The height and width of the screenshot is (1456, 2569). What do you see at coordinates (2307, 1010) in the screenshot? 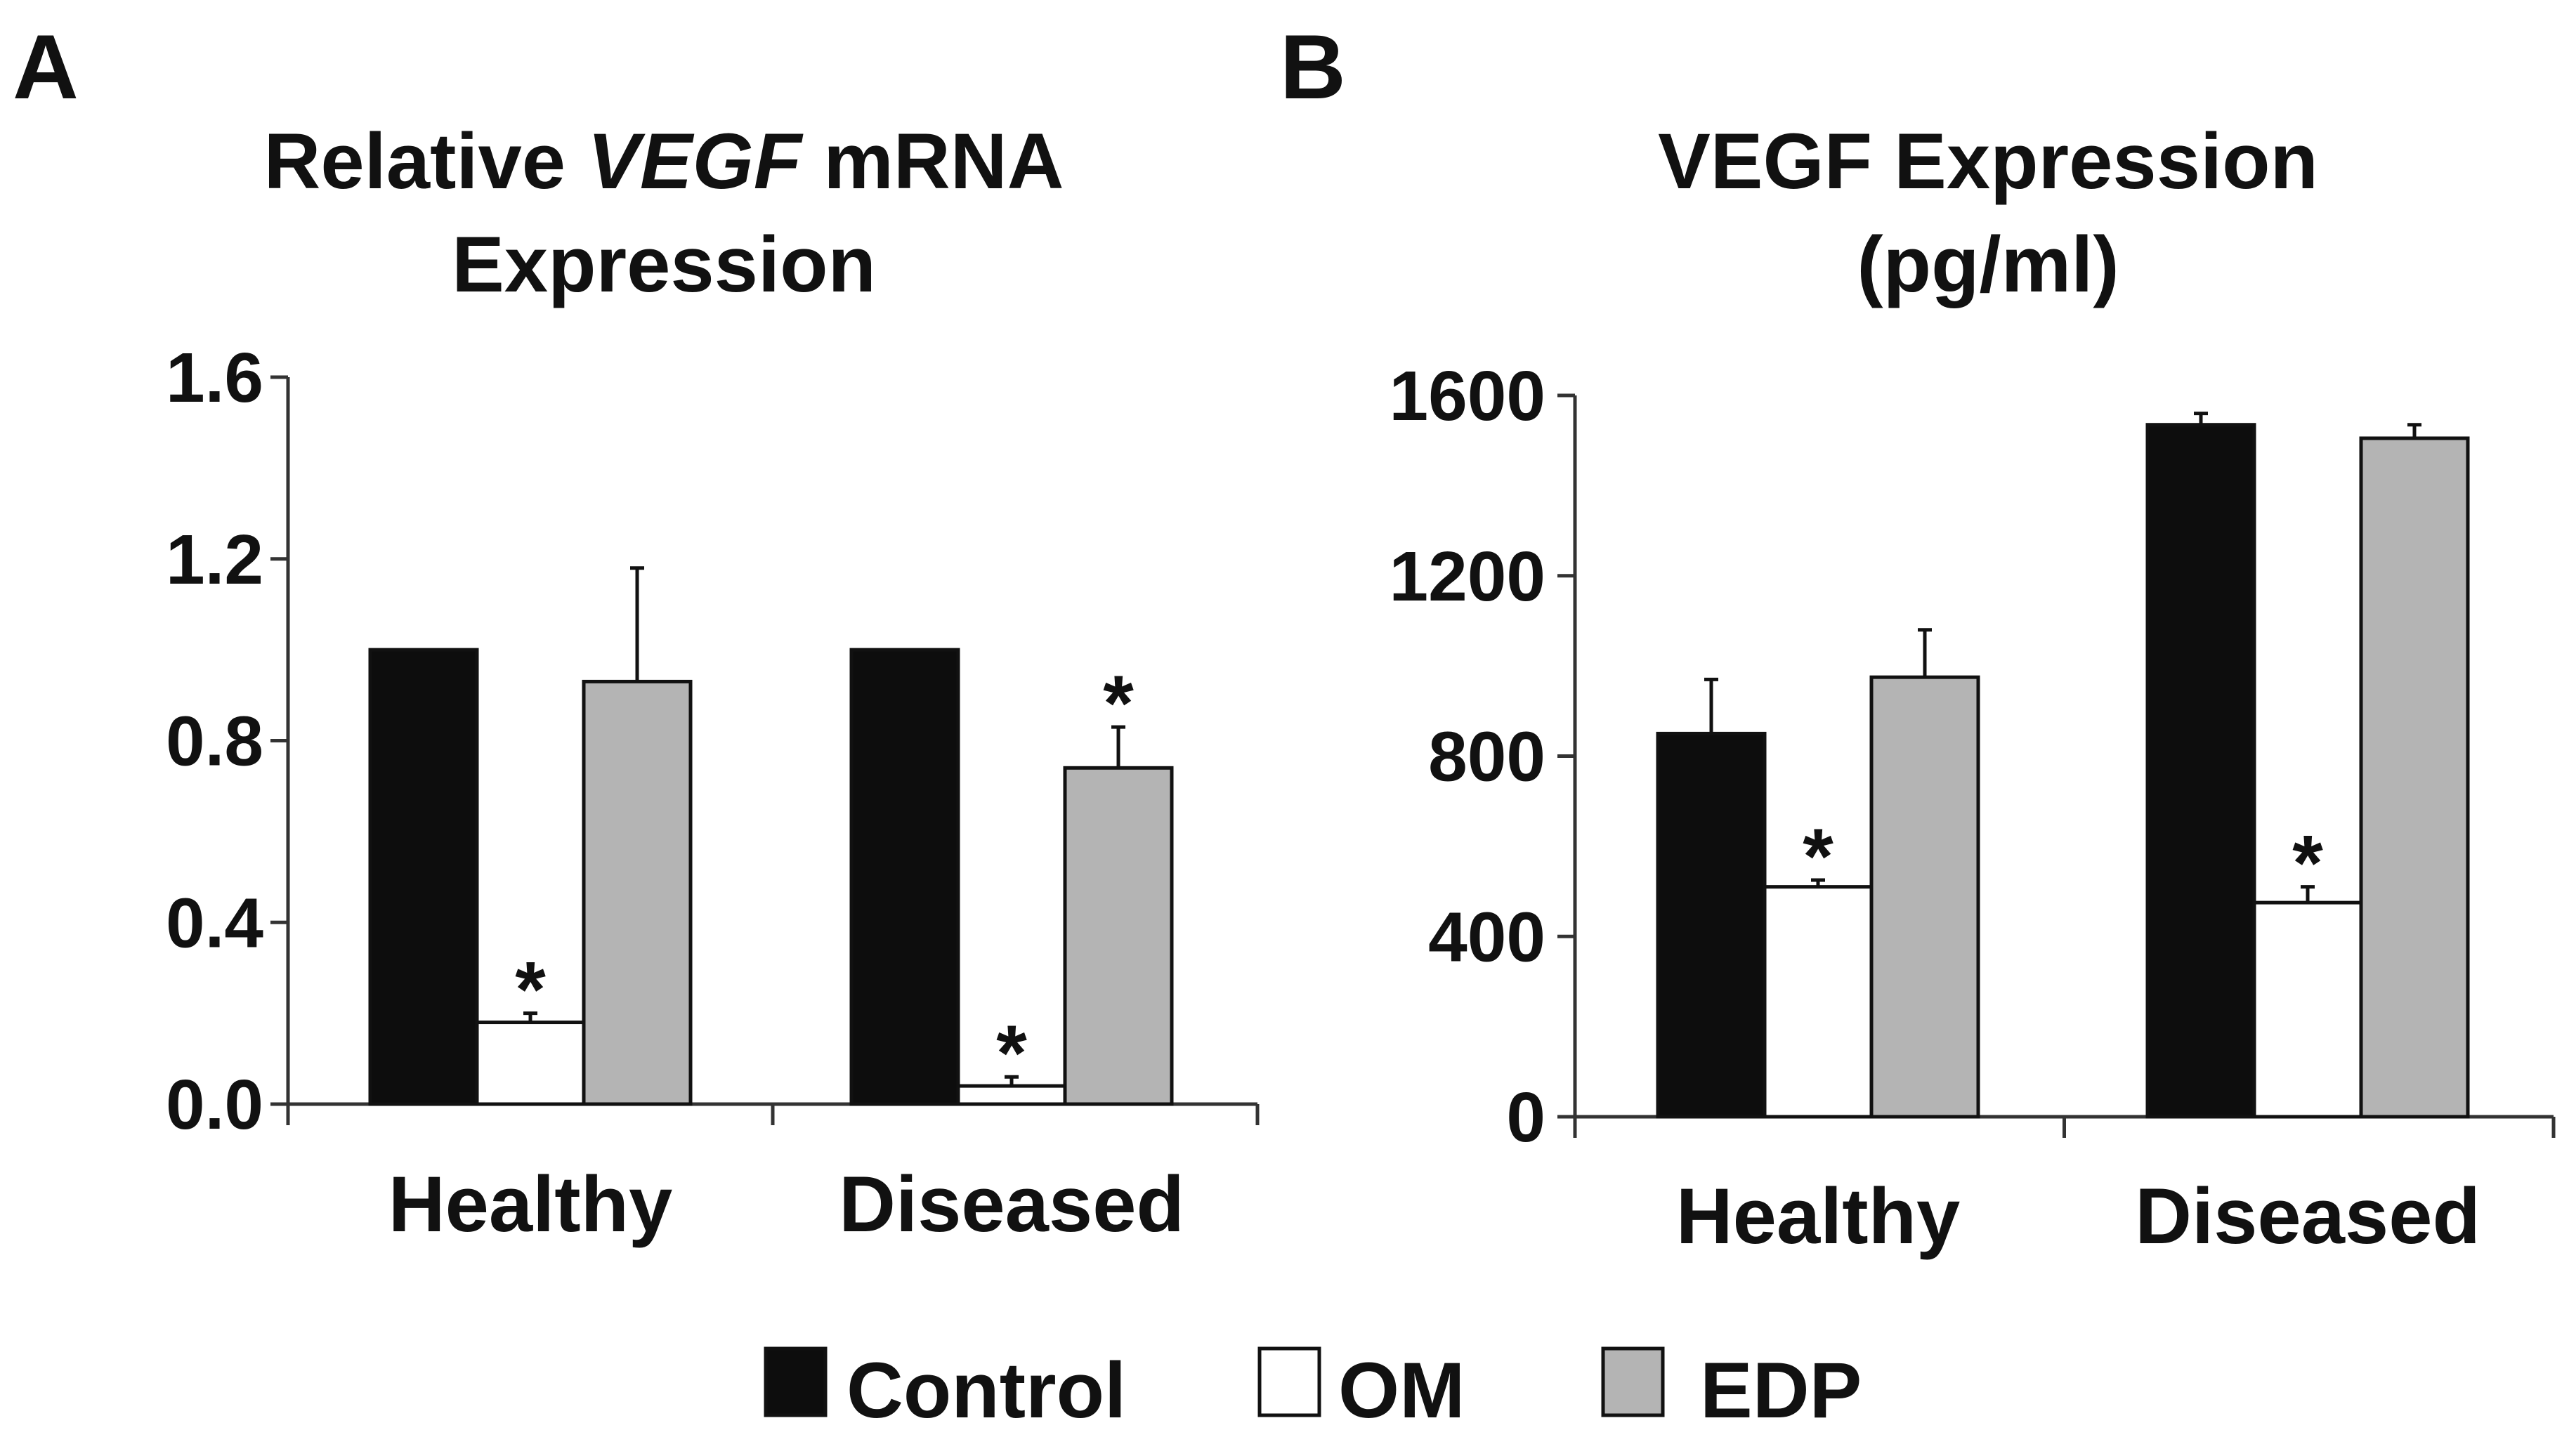
I see `panel-b-bar-diseased-om` at bounding box center [2307, 1010].